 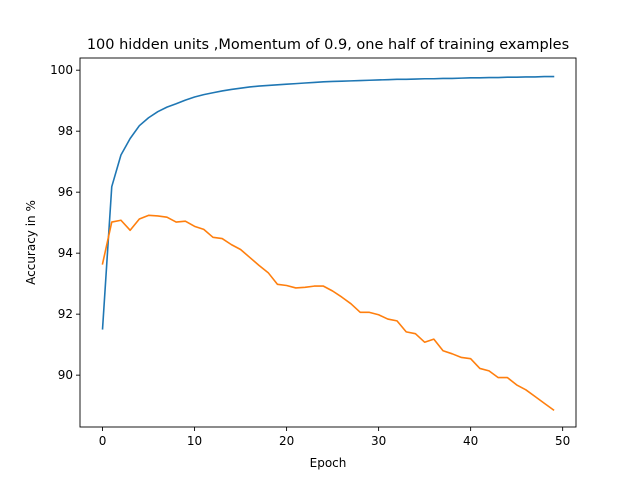 I want to click on x-axis: 0 10 20 30 40 50, so click(x=334, y=437).